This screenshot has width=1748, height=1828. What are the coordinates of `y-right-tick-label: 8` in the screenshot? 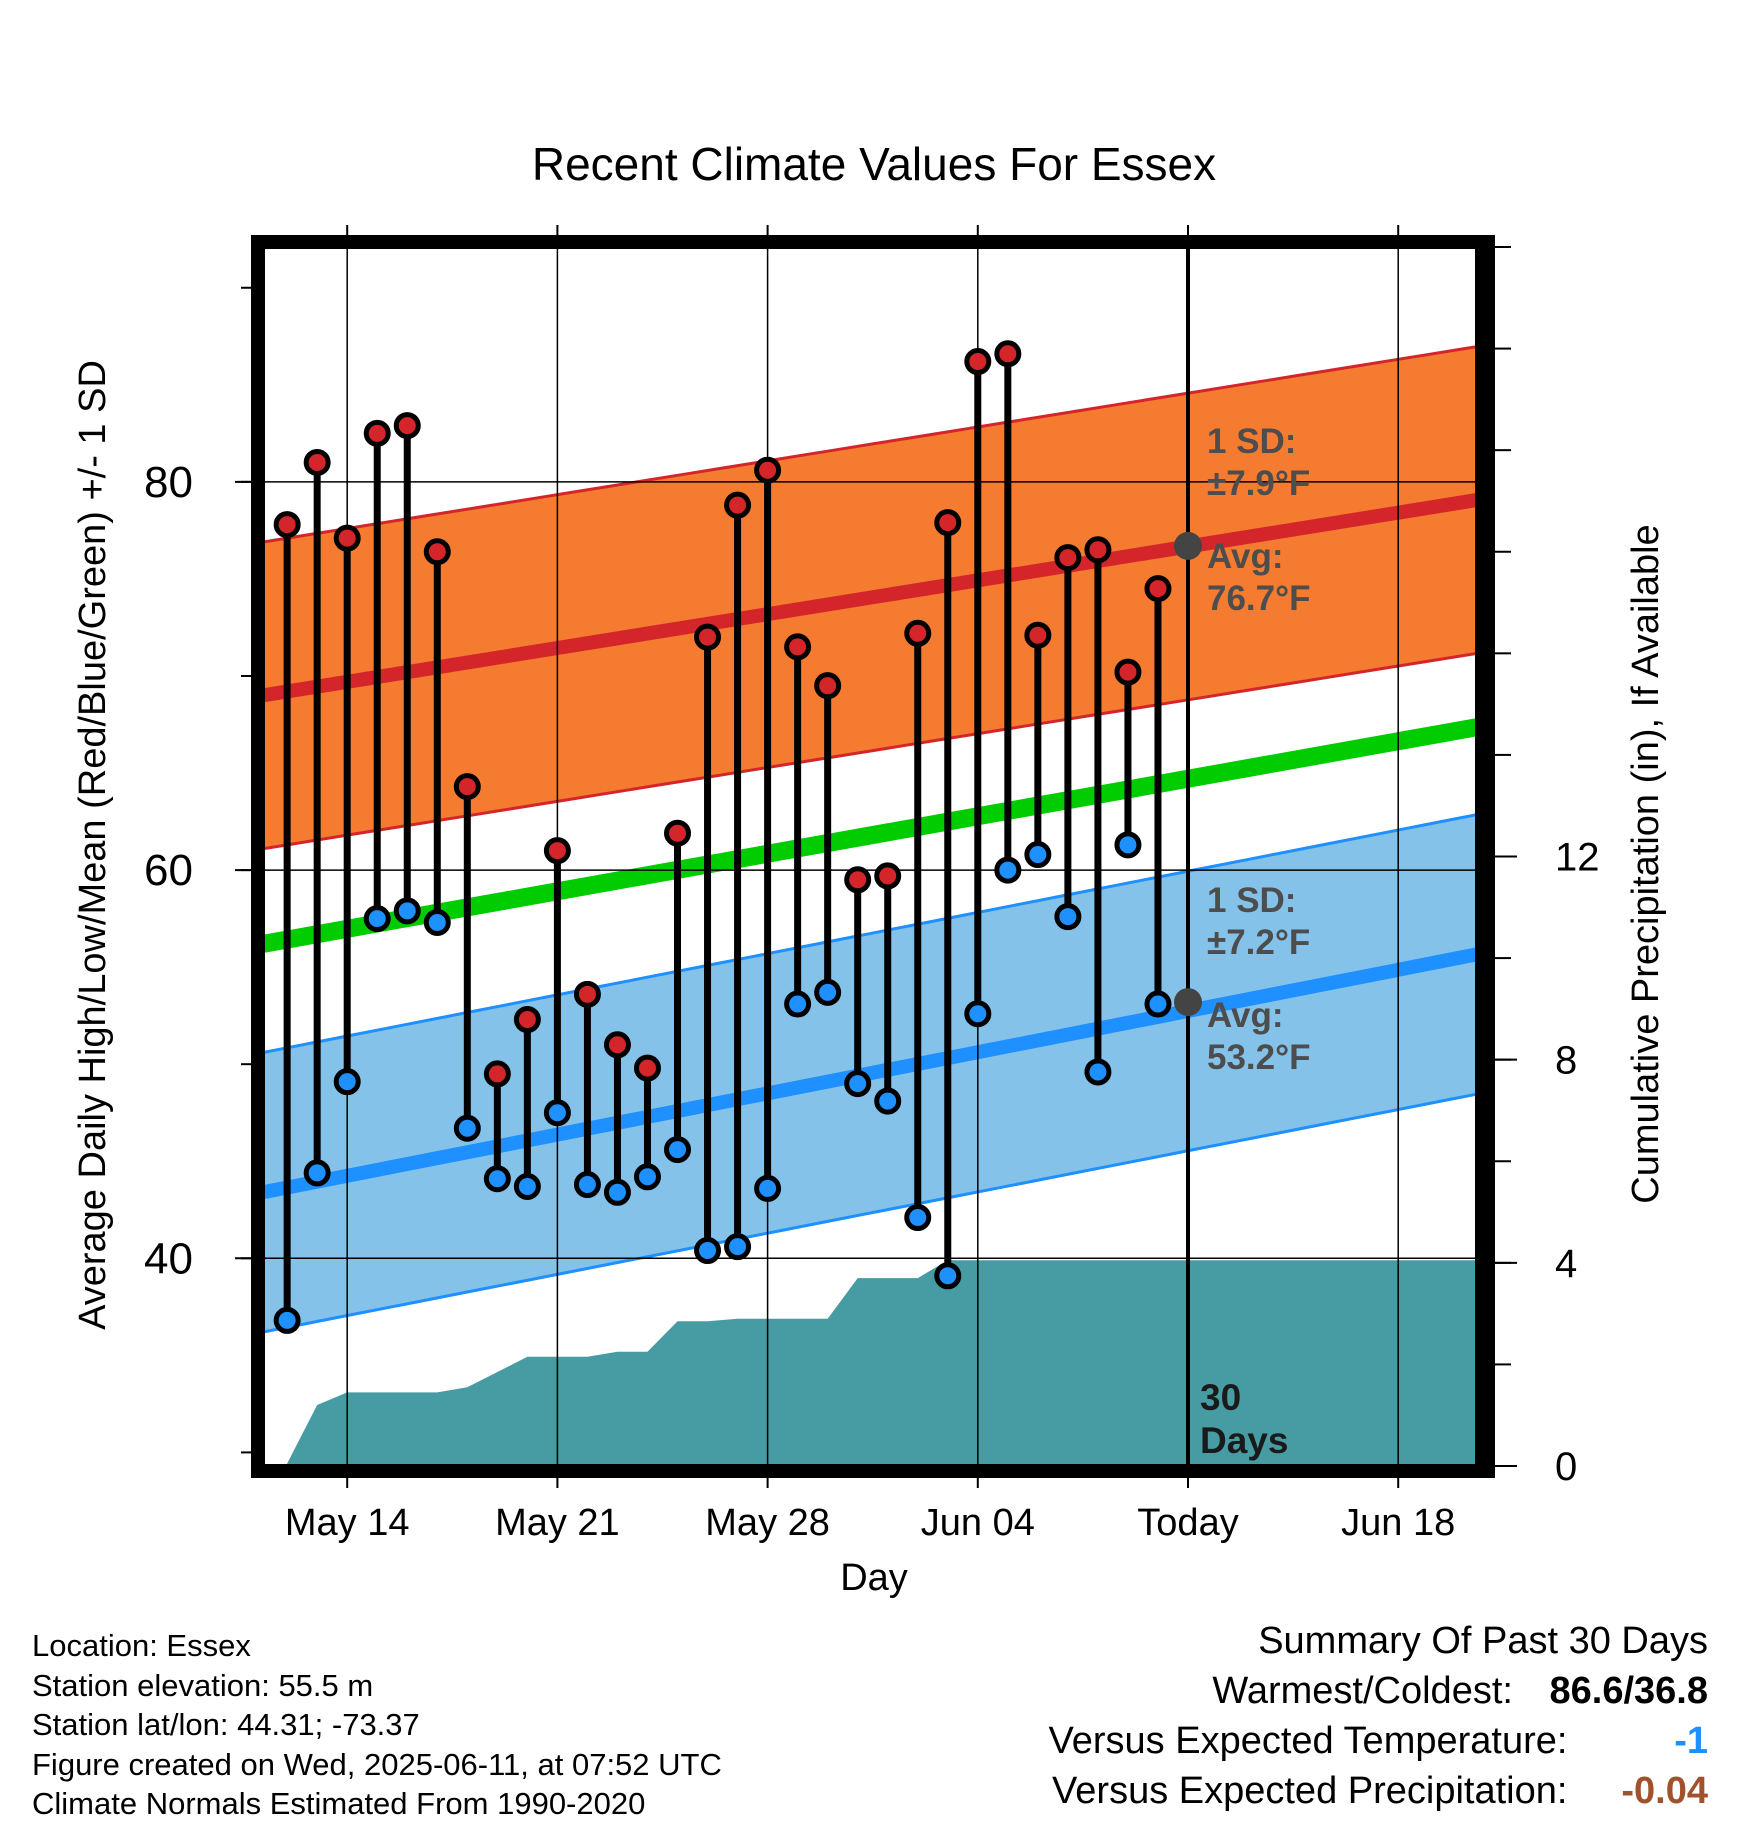 It's located at (1566, 1061).